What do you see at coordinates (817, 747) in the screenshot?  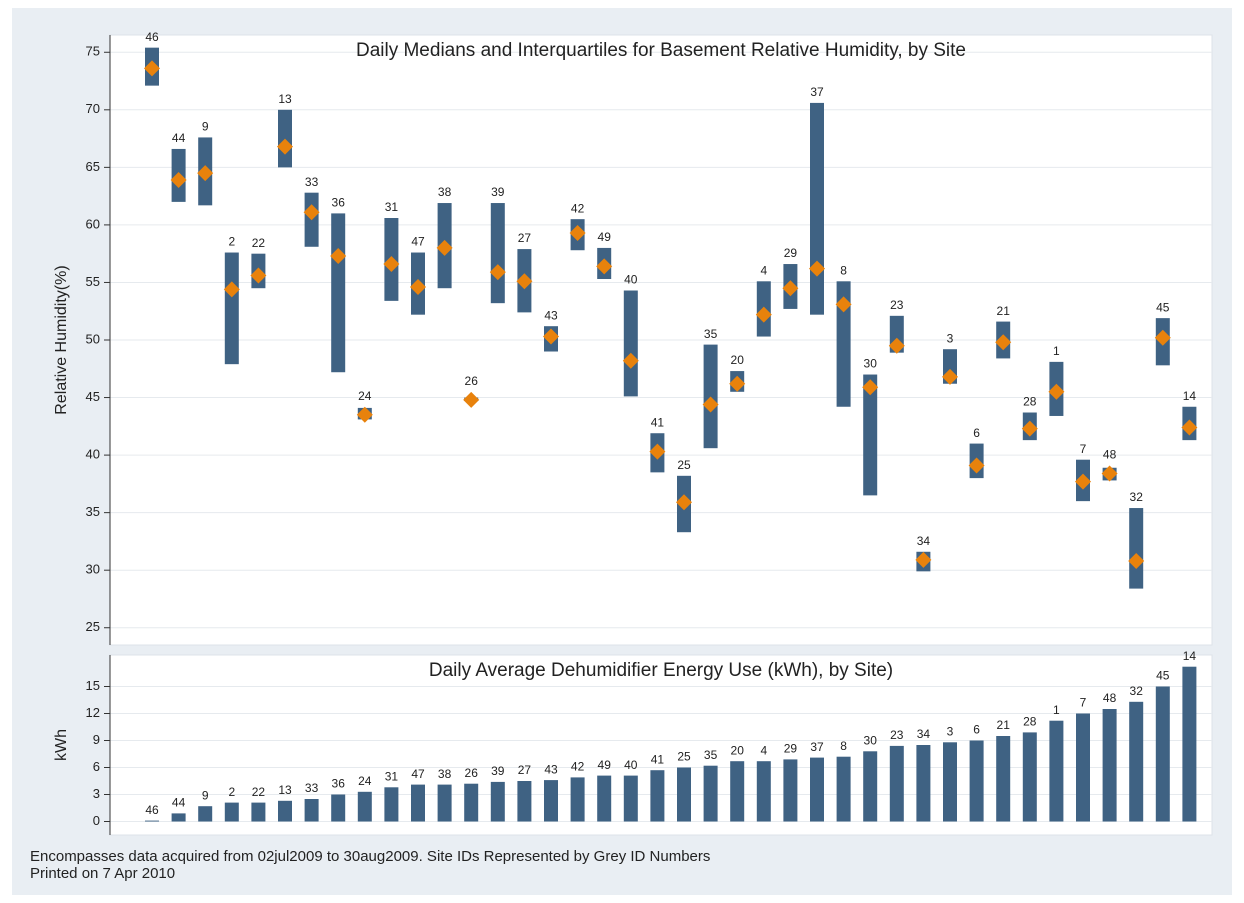 I see `site-label: 37` at bounding box center [817, 747].